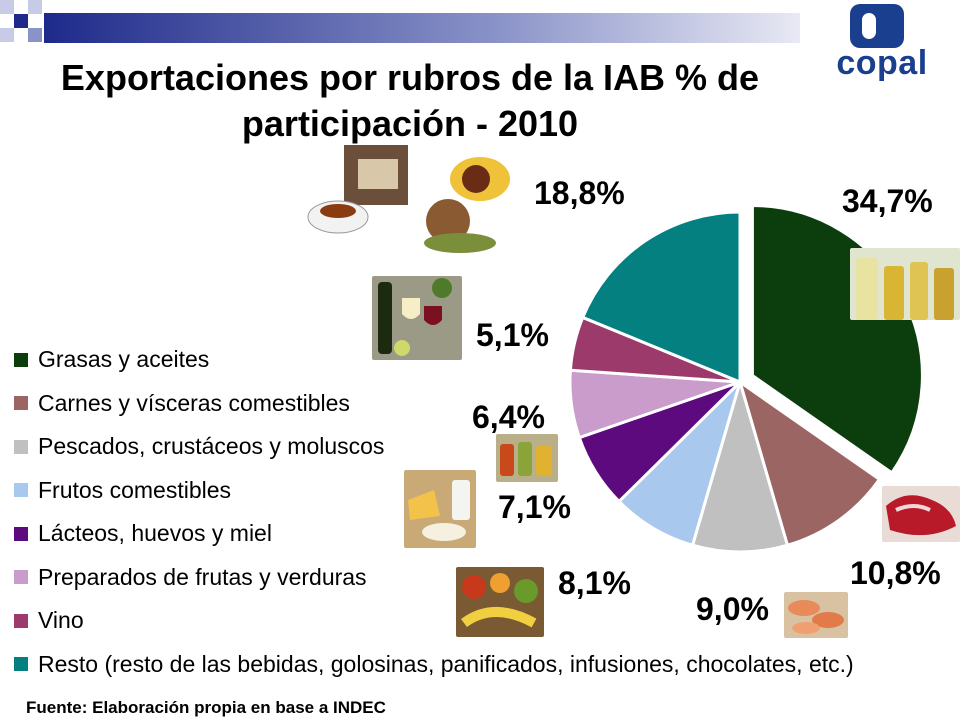 Image resolution: width=960 pixels, height=720 pixels. Describe the element at coordinates (417, 318) in the screenshot. I see `vino-photo` at that location.